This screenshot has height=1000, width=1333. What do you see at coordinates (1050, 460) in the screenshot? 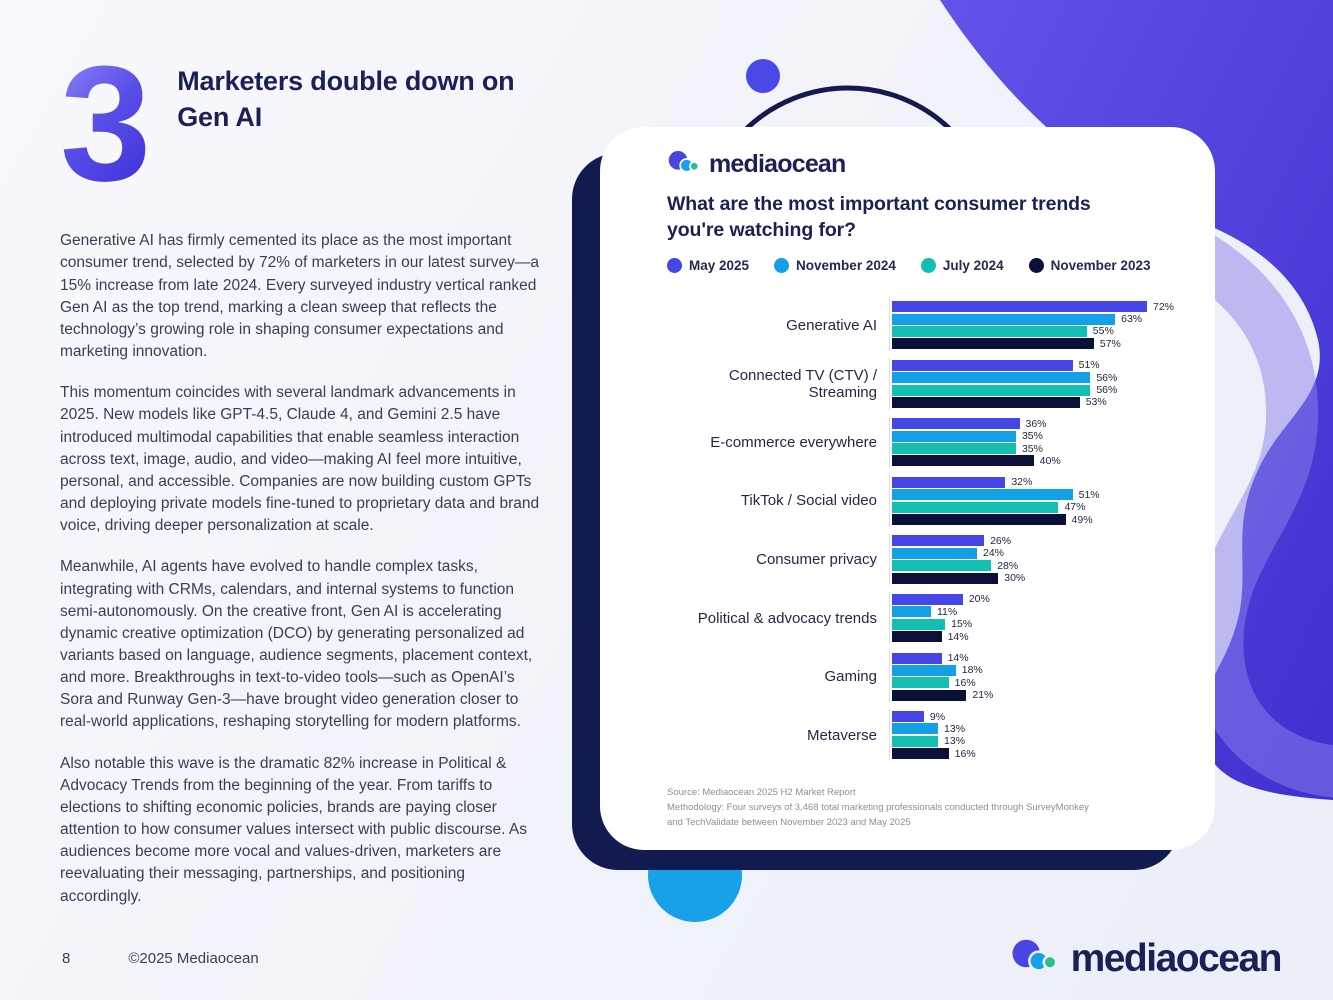
I see `value-label: 40%` at bounding box center [1050, 460].